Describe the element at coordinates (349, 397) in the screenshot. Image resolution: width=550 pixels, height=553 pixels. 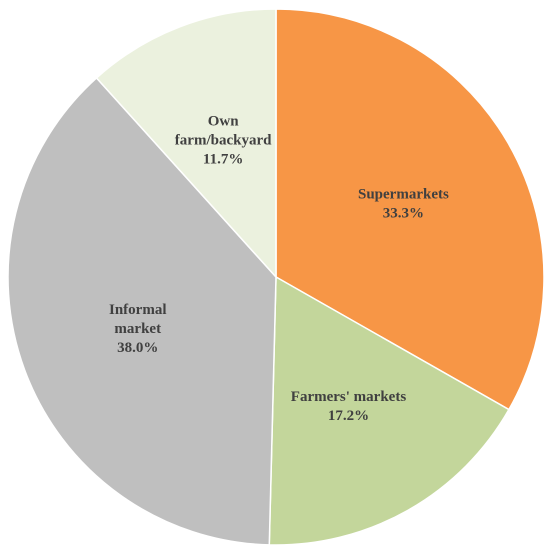
I see `slice-category: Farmers' markets` at that location.